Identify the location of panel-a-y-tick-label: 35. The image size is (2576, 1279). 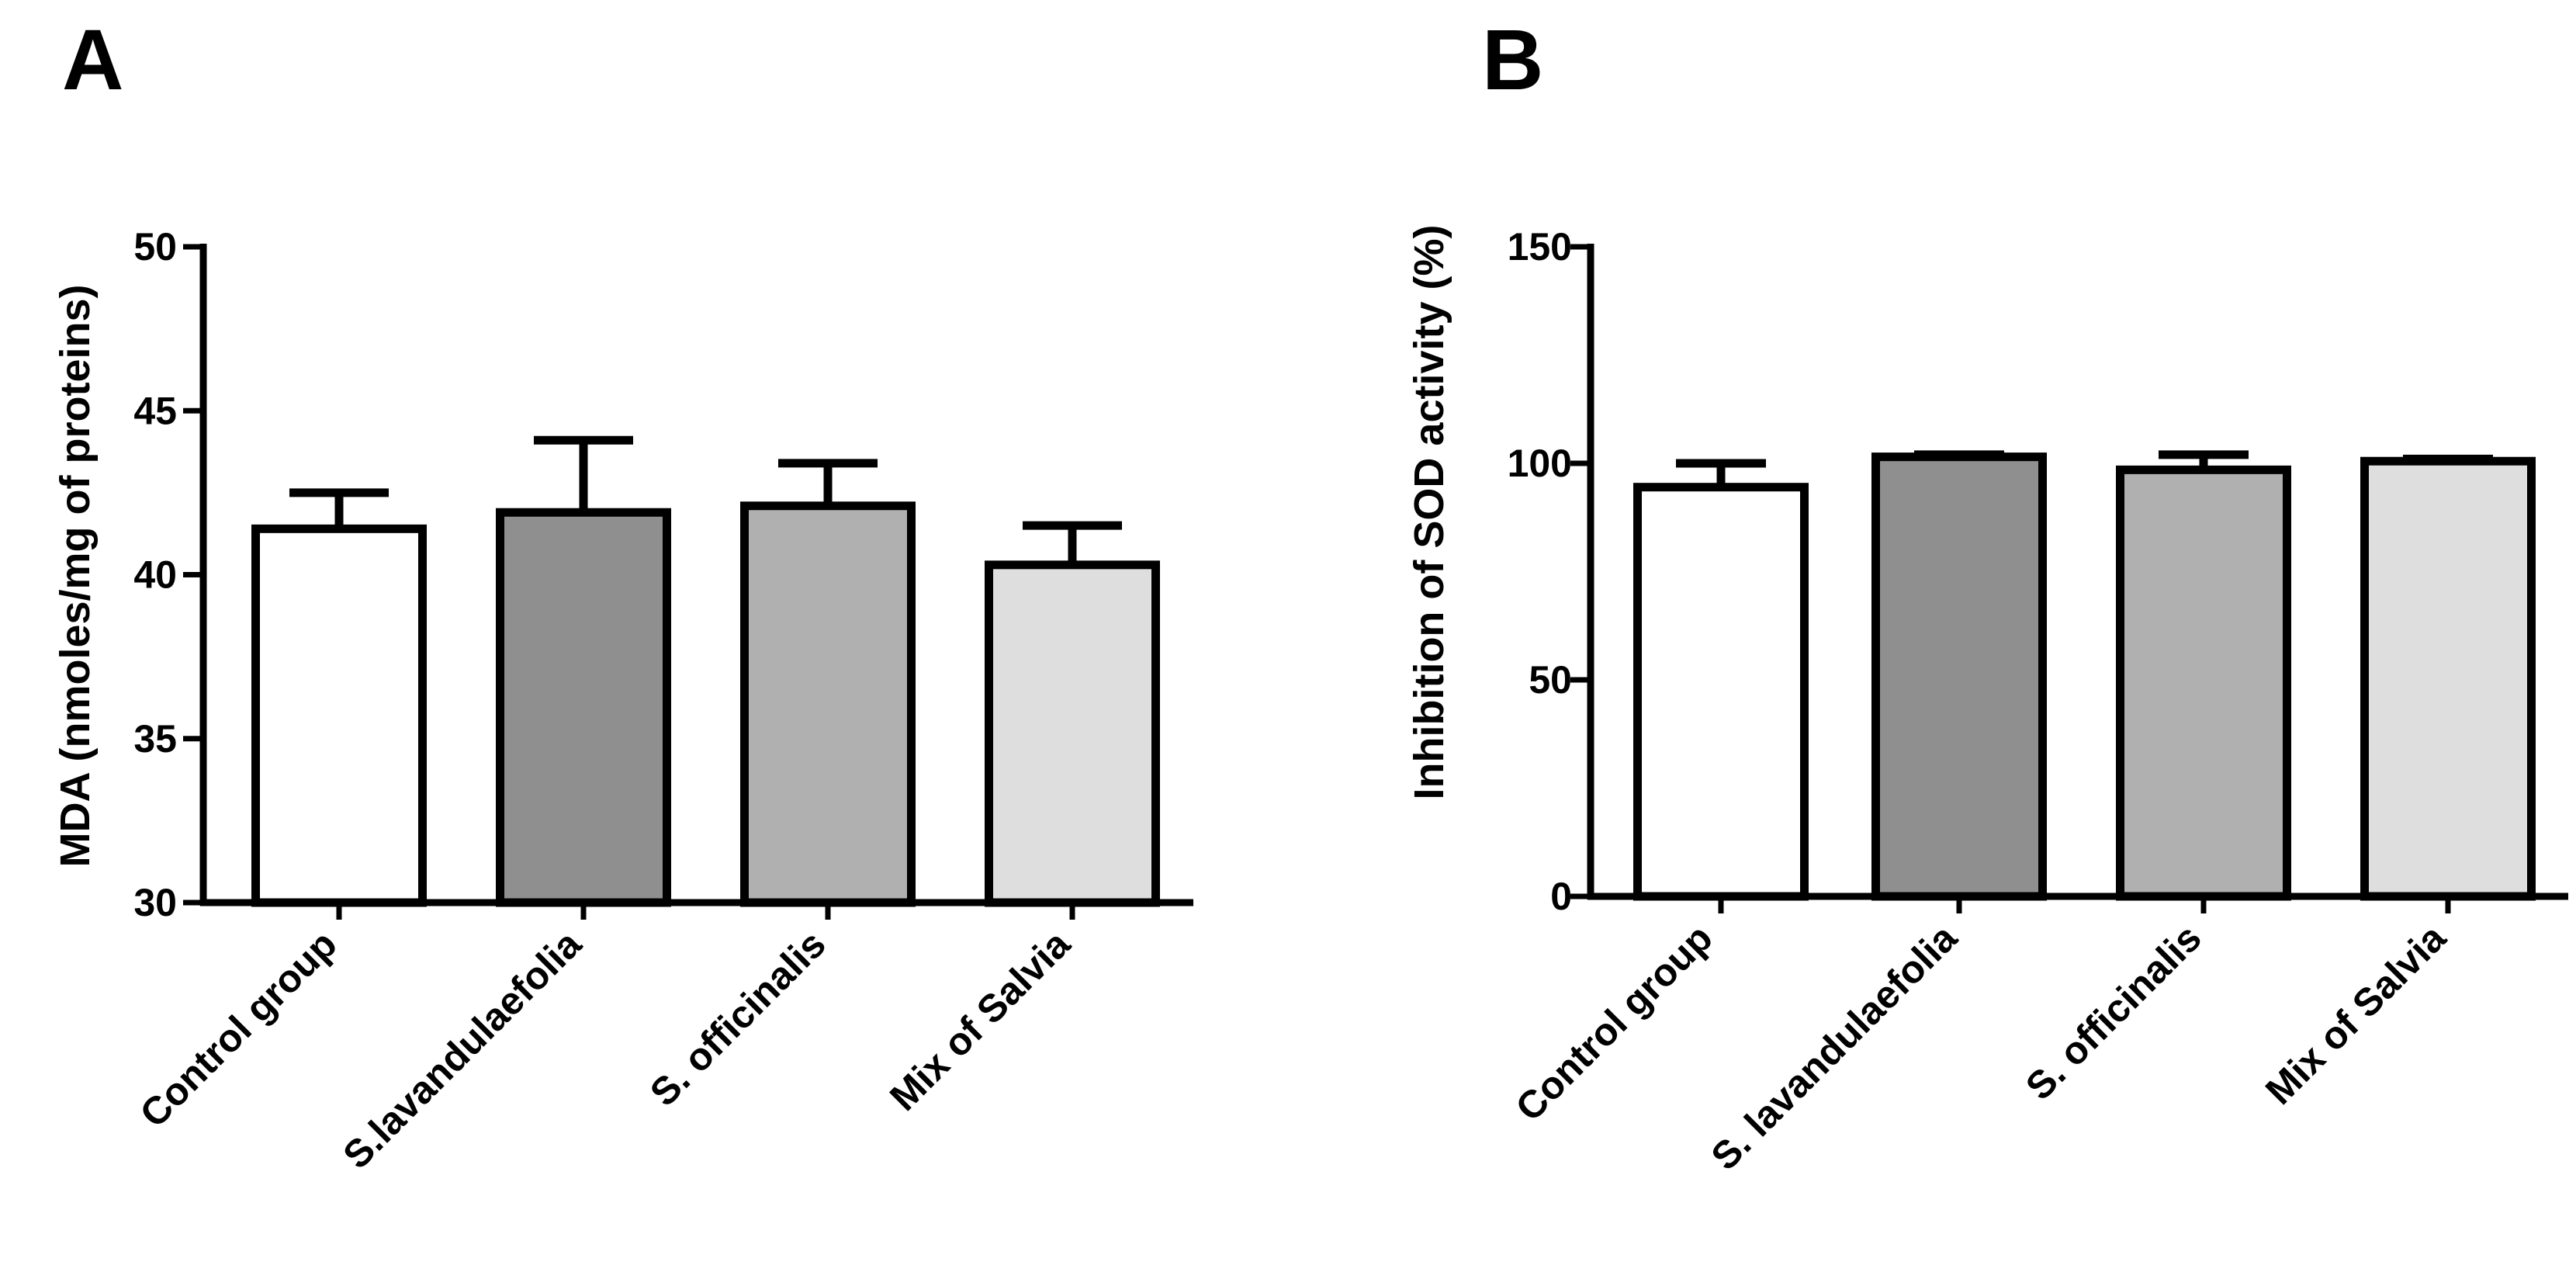
(155, 739).